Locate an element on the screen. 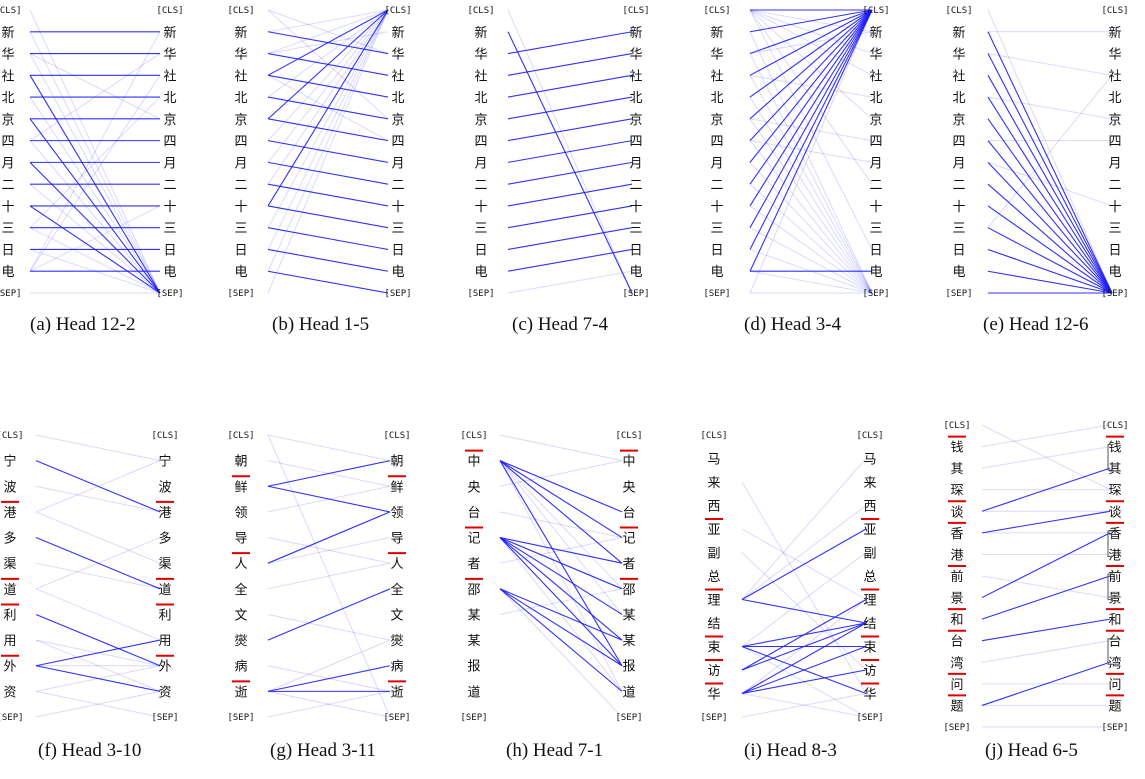 The width and height of the screenshot is (1145, 779). panel-caption: (a) Head 12-2 is located at coordinates (83, 324).